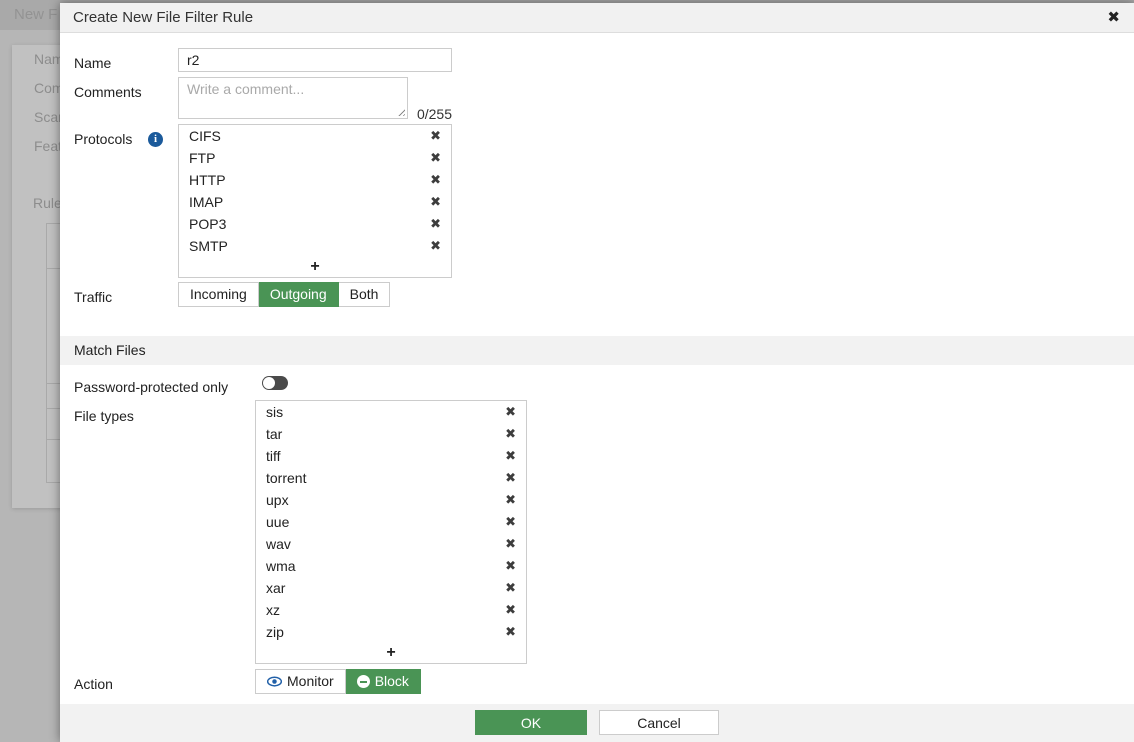  I want to click on file-types-label: File types, so click(104, 416).